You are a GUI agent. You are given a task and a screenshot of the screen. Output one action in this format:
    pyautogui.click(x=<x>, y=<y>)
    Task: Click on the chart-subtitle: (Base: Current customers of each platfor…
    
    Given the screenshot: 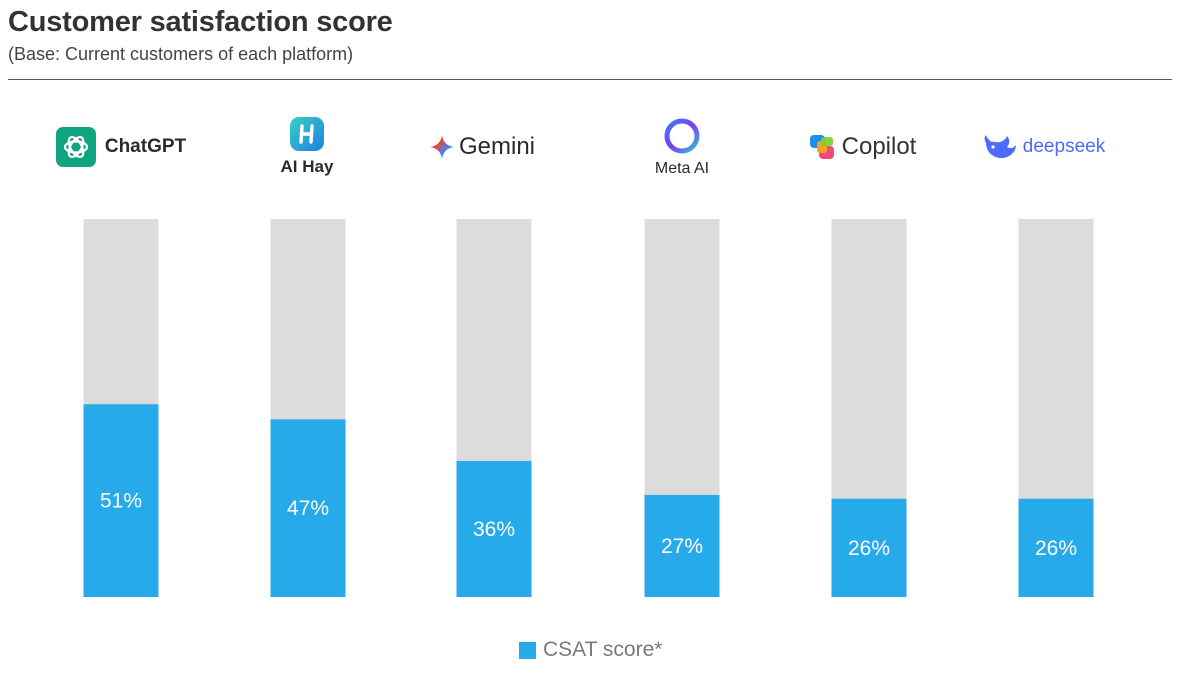 What is the action you would take?
    pyautogui.click(x=181, y=54)
    